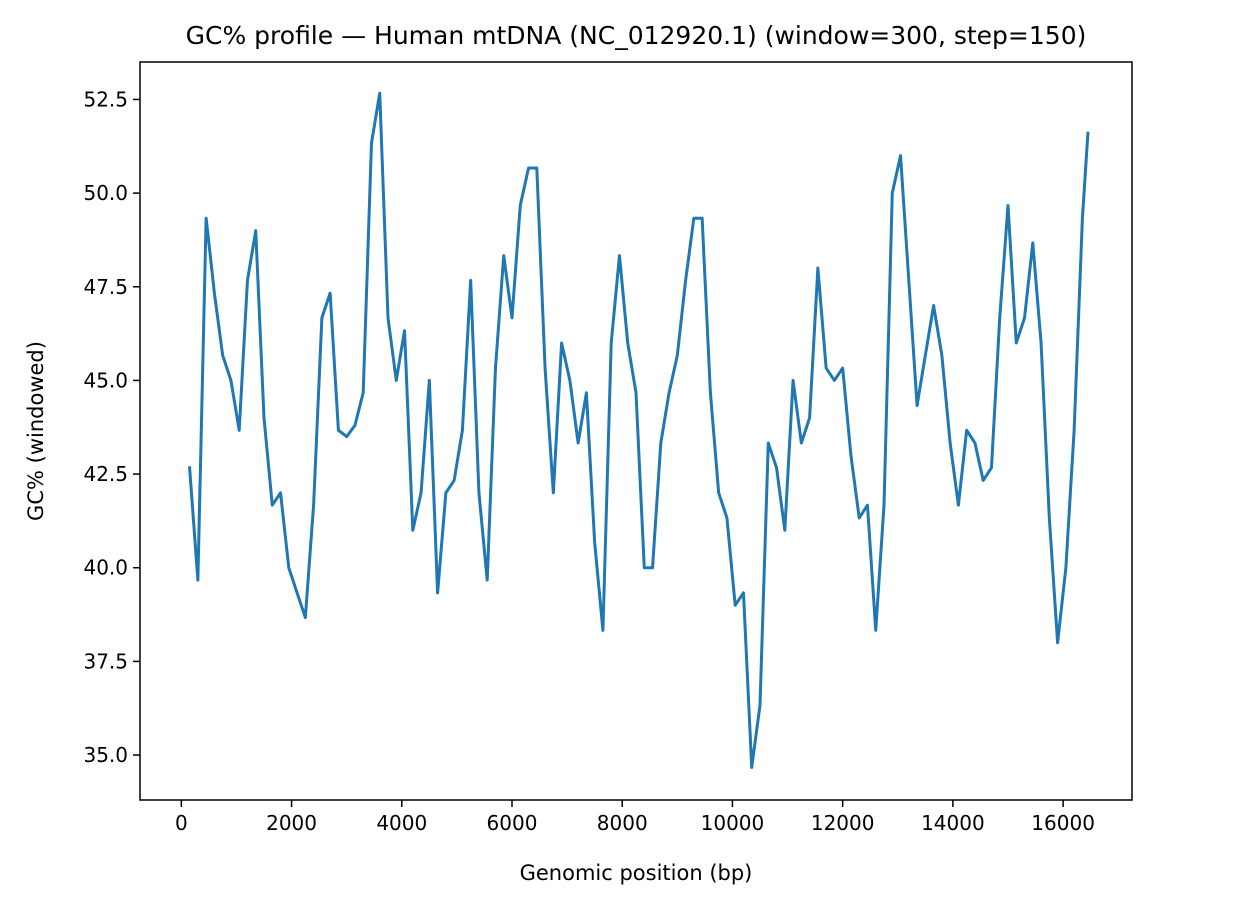  What do you see at coordinates (291, 823) in the screenshot?
I see `x-tick-label: 2000` at bounding box center [291, 823].